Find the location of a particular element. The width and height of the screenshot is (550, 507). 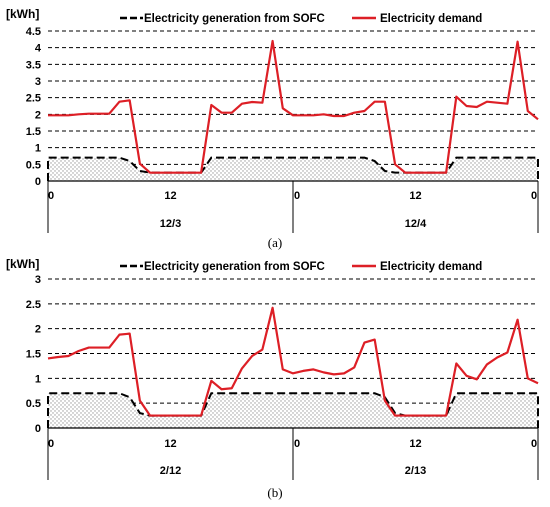

y-tick-label: 4.5 is located at coordinates (33, 32).